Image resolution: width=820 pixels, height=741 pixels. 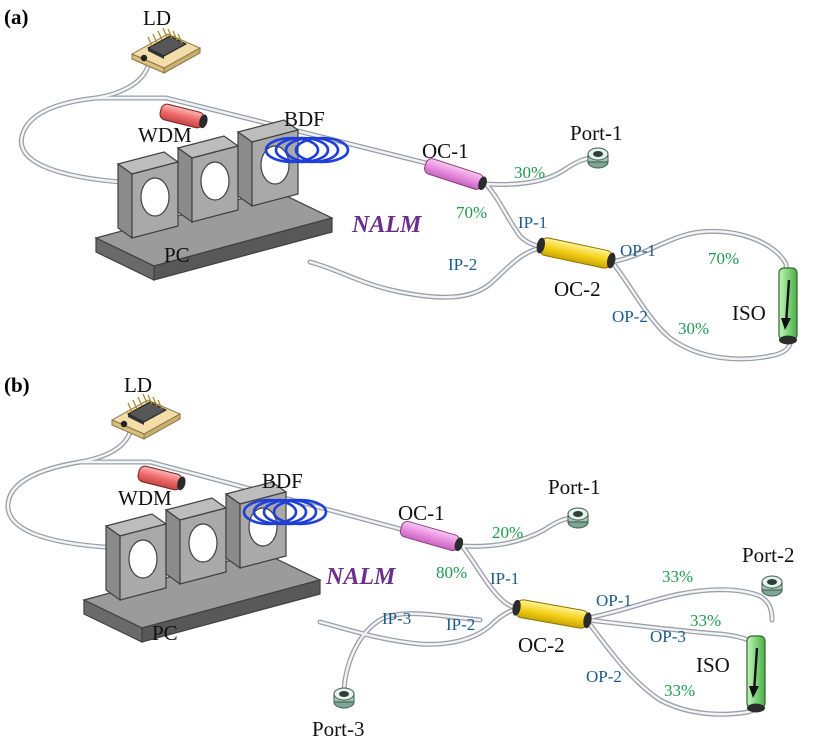 What do you see at coordinates (16, 17) in the screenshot?
I see `panel-a-label: (a)` at bounding box center [16, 17].